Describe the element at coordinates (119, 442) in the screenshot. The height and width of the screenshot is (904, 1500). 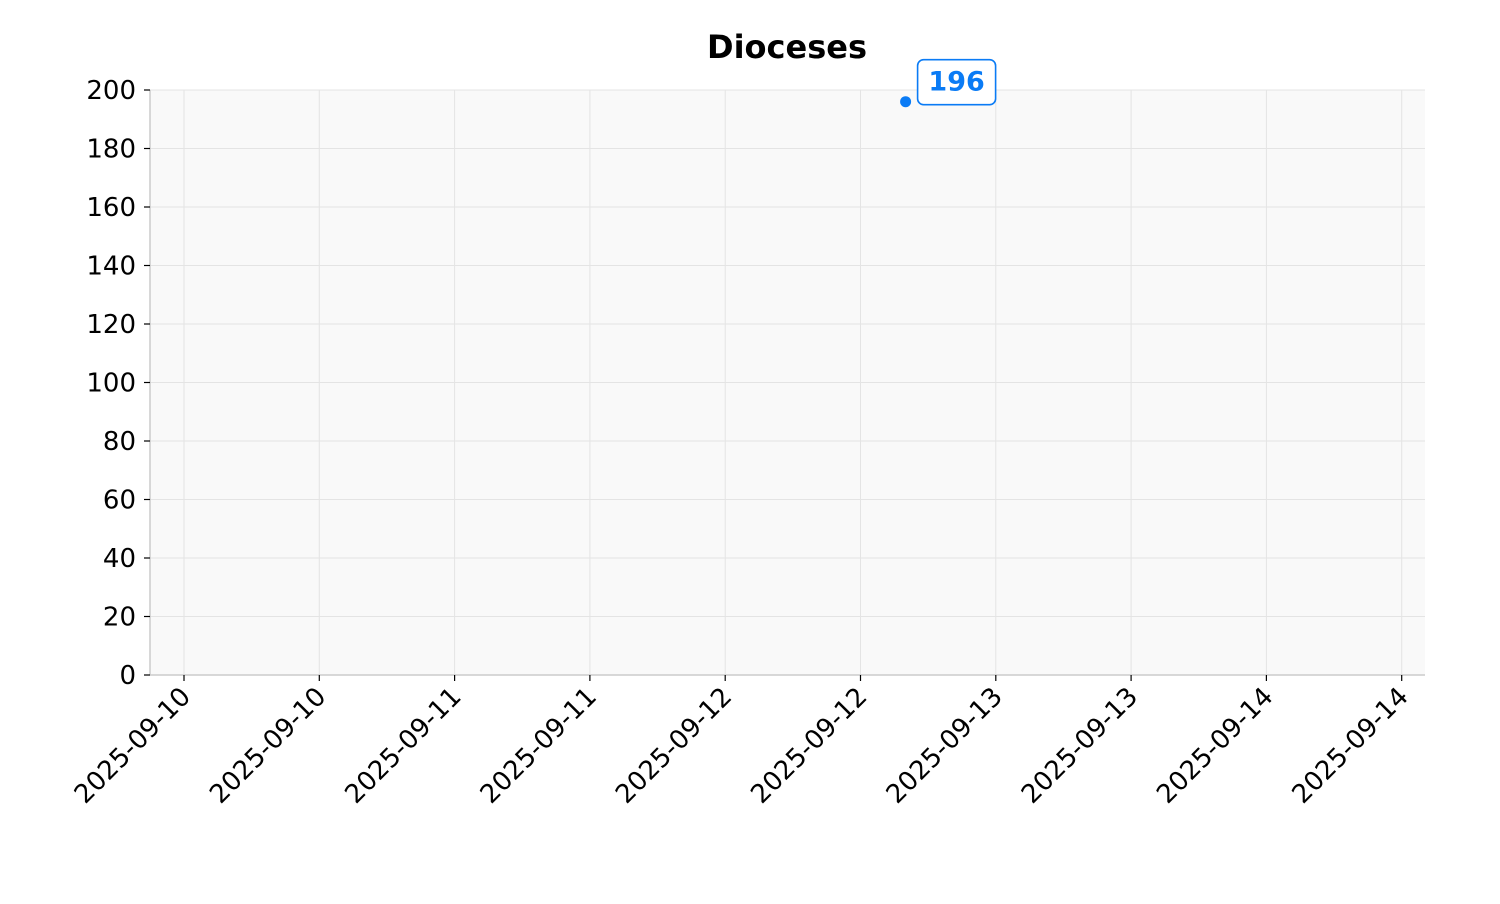
I see `y-tick-label: 80` at that location.